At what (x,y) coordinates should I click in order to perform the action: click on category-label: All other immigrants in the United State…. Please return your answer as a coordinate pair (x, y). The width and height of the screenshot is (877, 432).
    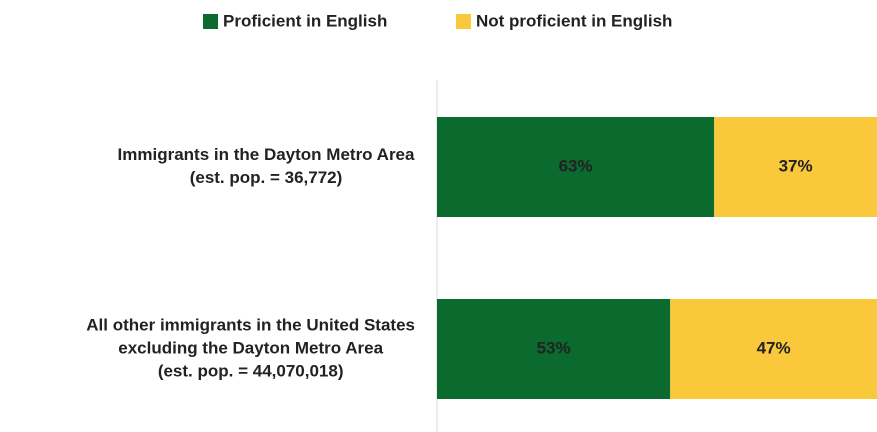
    Looking at the image, I should click on (250, 347).